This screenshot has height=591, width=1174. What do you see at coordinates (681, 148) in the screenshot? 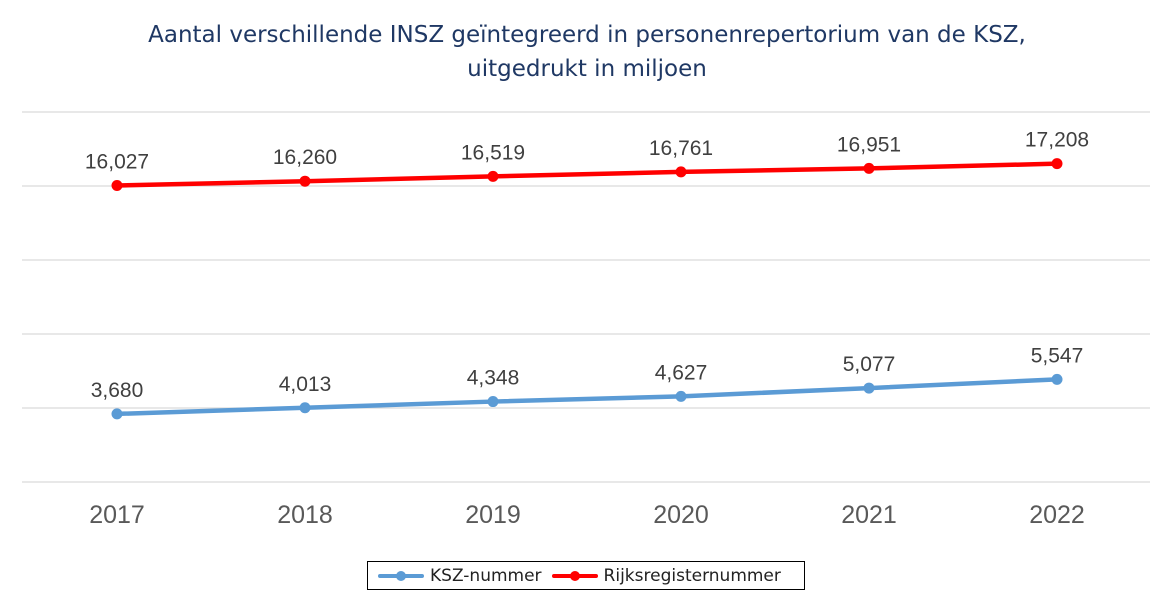
I see `data-label: 16,761` at bounding box center [681, 148].